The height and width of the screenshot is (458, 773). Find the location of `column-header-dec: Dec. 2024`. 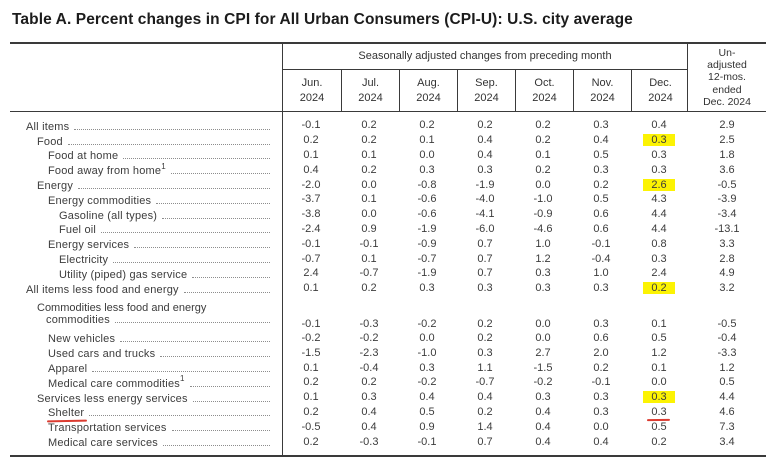

column-header-dec: Dec. 2024 is located at coordinates (660, 90).